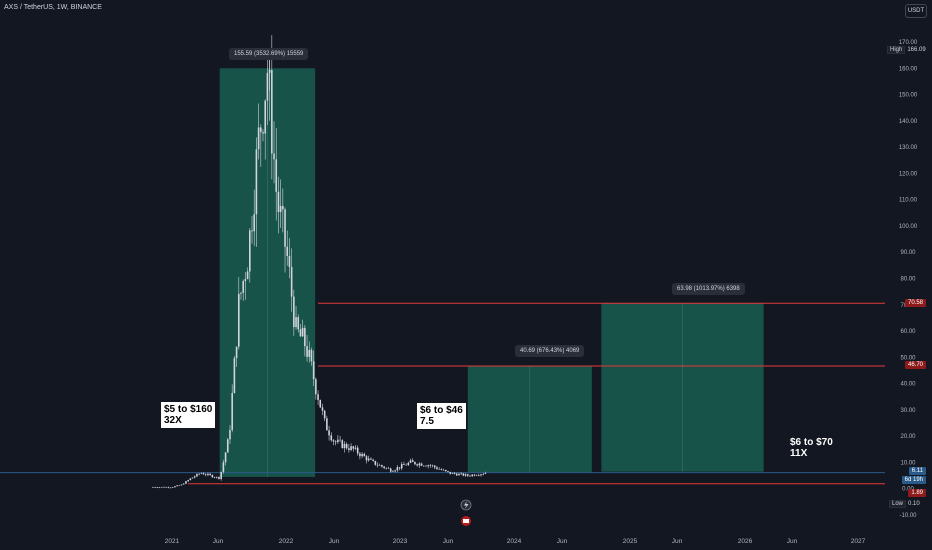  Describe the element at coordinates (53, 7) in the screenshot. I see `symbol-title: AXS / TetherUS, 1W, BINANCE` at that location.